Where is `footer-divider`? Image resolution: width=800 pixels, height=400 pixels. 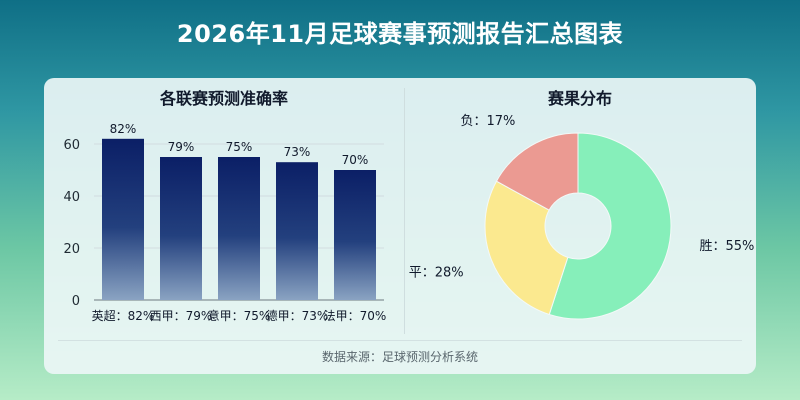
footer-divider is located at coordinates (400, 340).